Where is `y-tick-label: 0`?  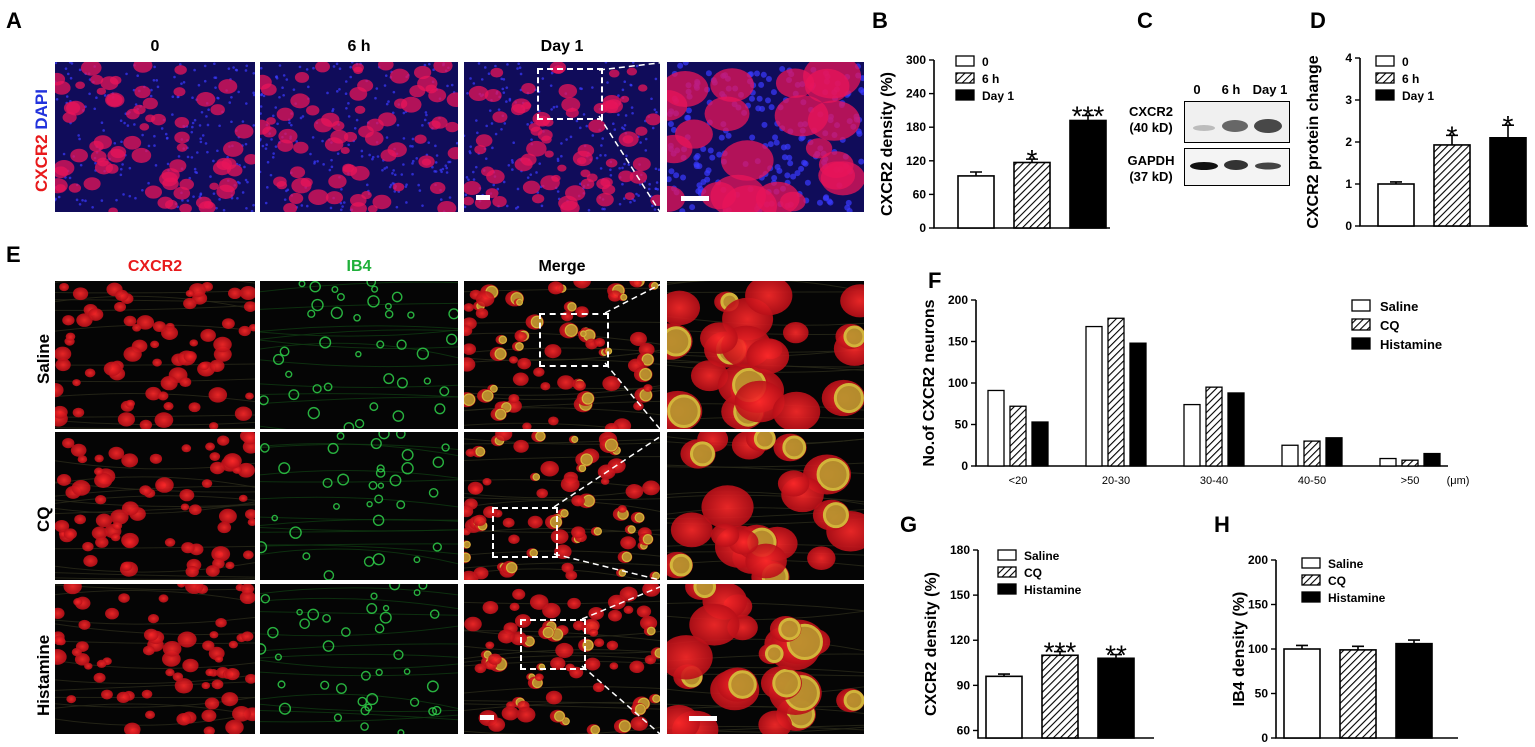 y-tick-label: 0 is located at coordinates (964, 466).